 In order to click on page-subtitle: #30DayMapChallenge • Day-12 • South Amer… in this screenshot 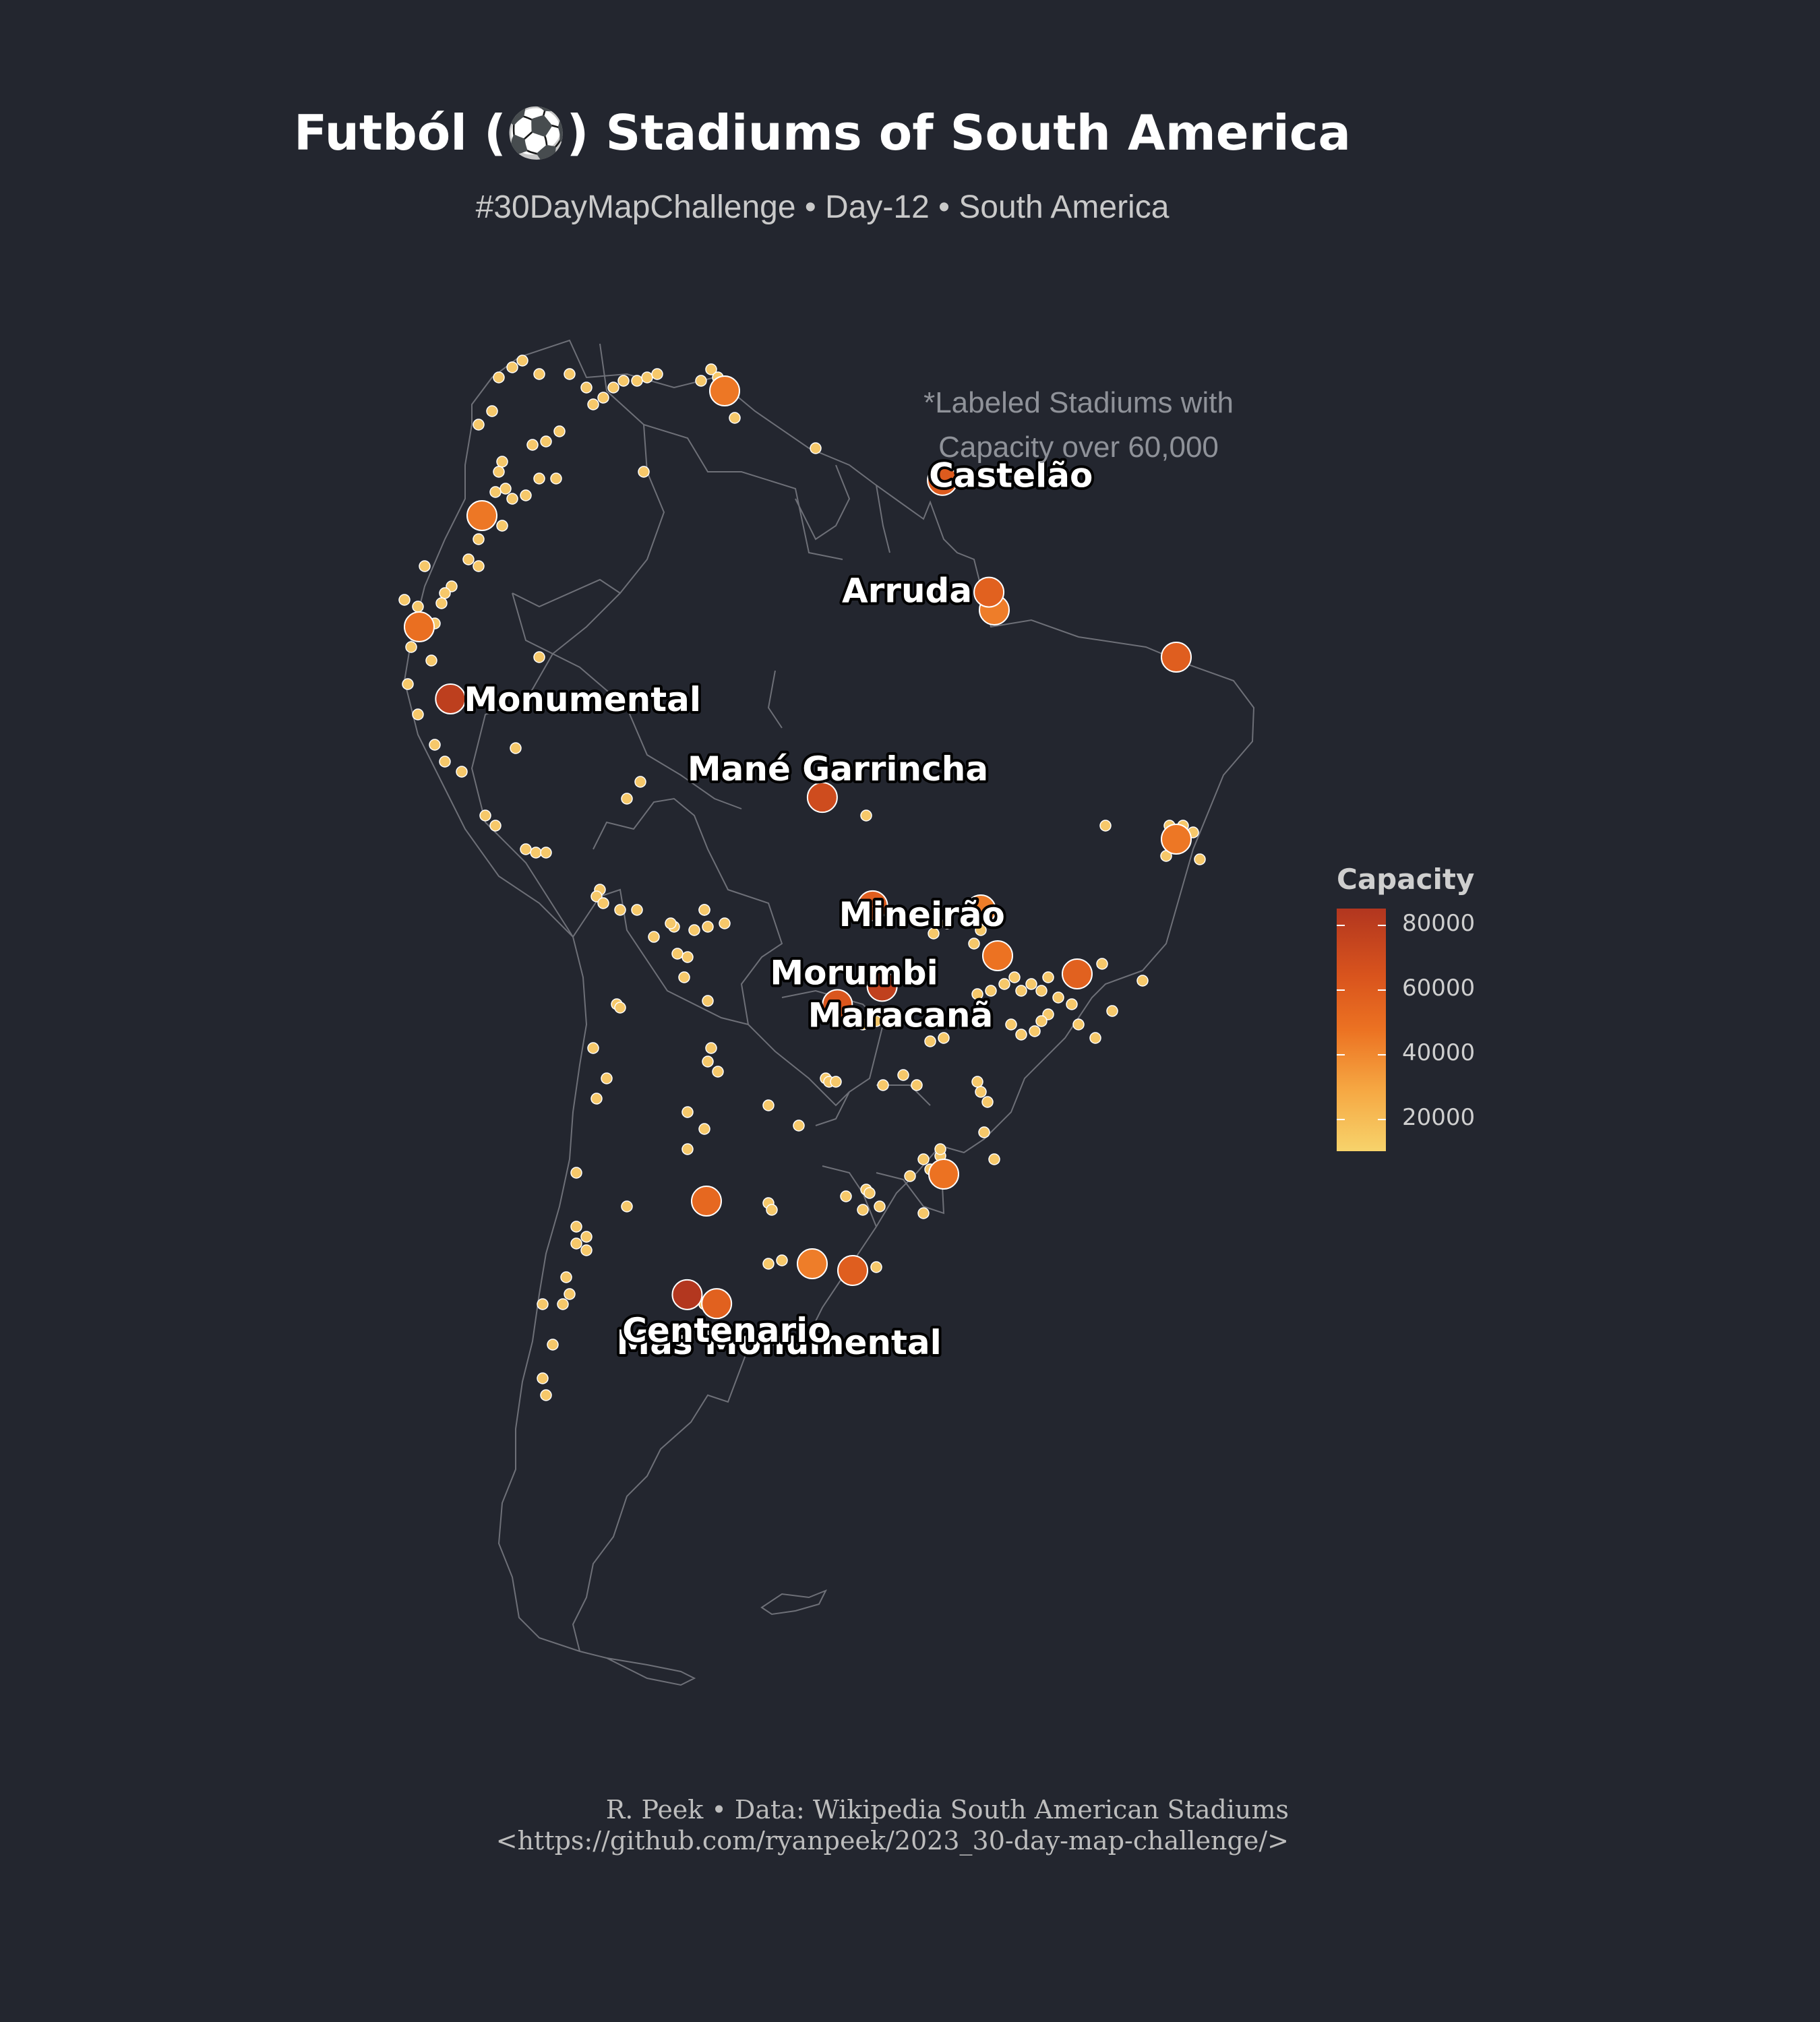, I will do `click(823, 207)`.